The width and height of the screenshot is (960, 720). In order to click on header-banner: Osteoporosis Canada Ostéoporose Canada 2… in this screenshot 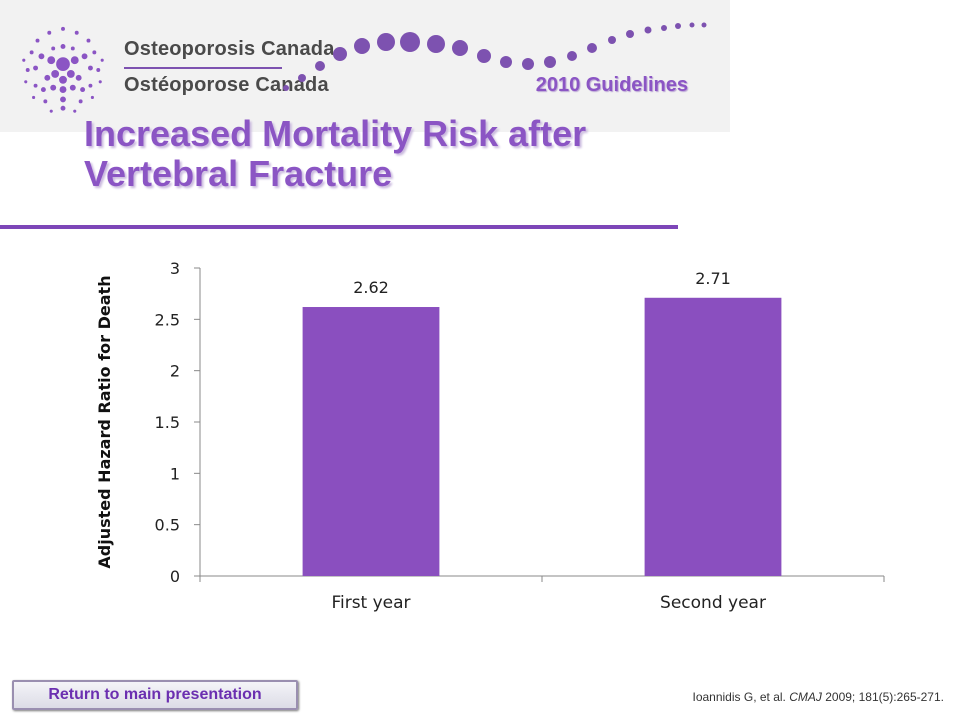, I will do `click(365, 66)`.